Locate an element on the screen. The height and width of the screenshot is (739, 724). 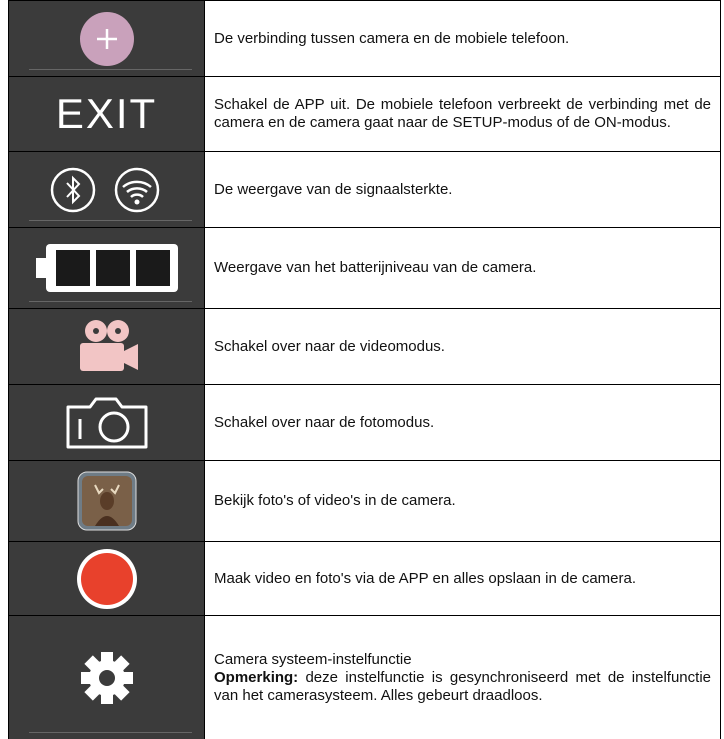
row: Schakel over naar de videomodus. is located at coordinates (364, 346).